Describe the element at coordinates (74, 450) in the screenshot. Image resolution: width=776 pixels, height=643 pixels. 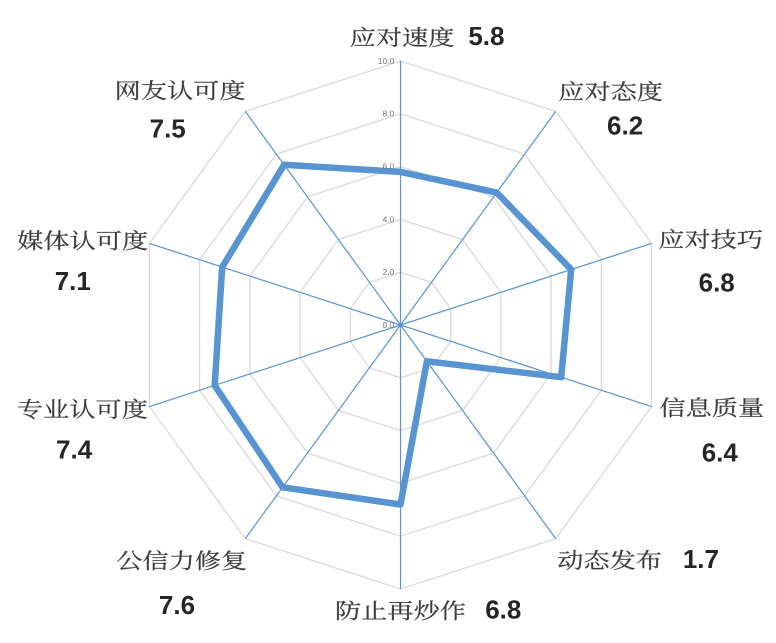
I see `svg-text: 7.4` at that location.